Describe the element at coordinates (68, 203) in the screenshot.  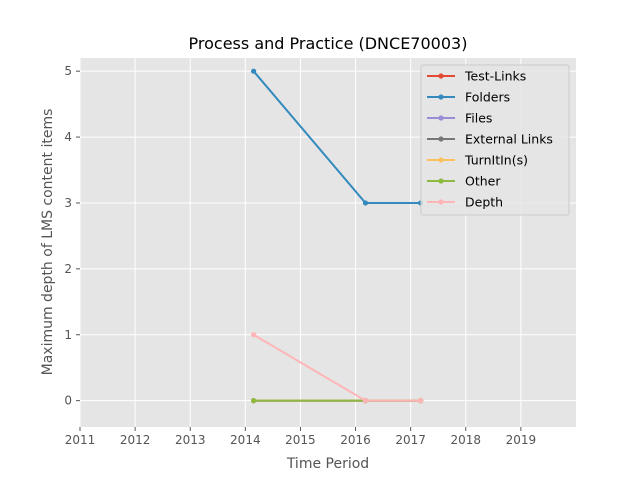
I see `y-tick-label: 3` at that location.